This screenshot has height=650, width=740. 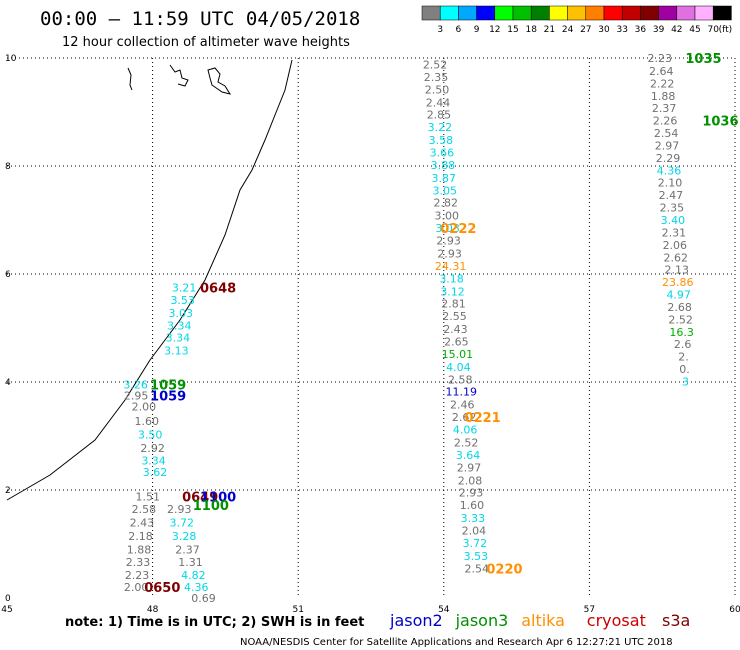 What do you see at coordinates (674, 232) in the screenshot?
I see `swh-value: 2.31` at bounding box center [674, 232].